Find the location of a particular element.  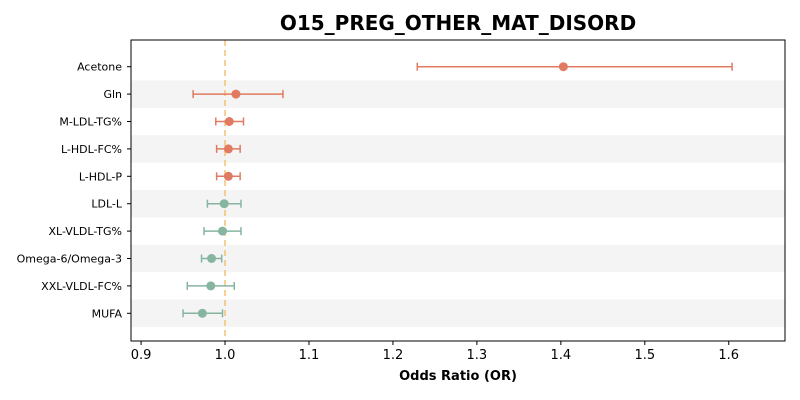

x-tick-label: 0.9 is located at coordinates (141, 355).